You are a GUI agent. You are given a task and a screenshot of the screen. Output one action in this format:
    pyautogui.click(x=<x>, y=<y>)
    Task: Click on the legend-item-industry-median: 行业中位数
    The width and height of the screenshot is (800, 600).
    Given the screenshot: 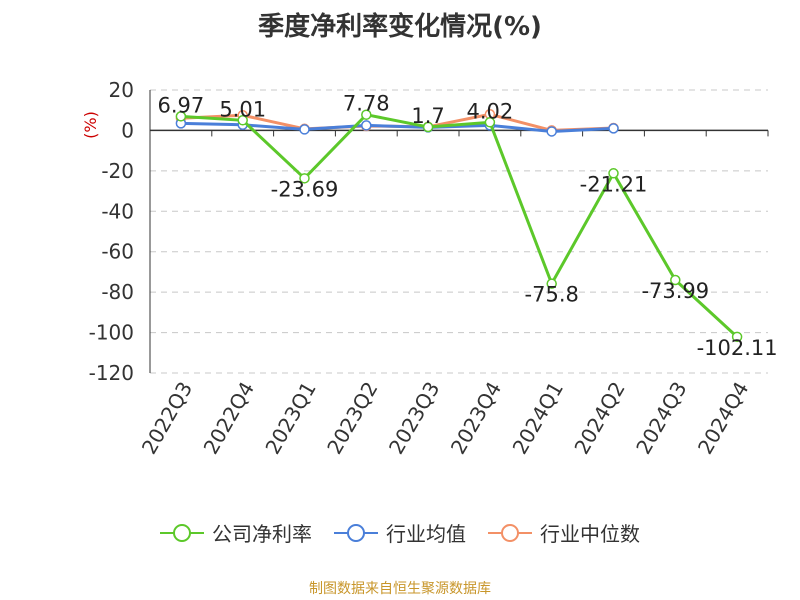 What is the action you would take?
    pyautogui.click(x=564, y=532)
    